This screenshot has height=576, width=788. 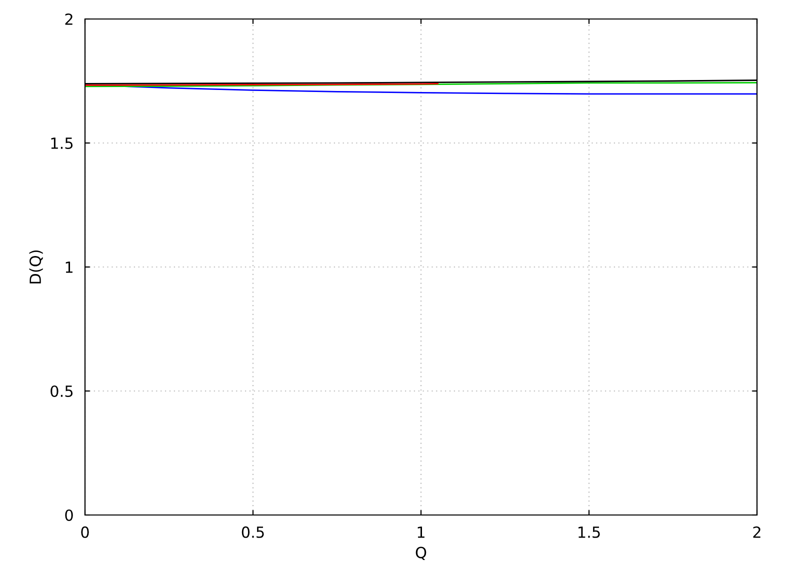 What do you see at coordinates (68, 19) in the screenshot?
I see `y-tick-label: 2` at bounding box center [68, 19].